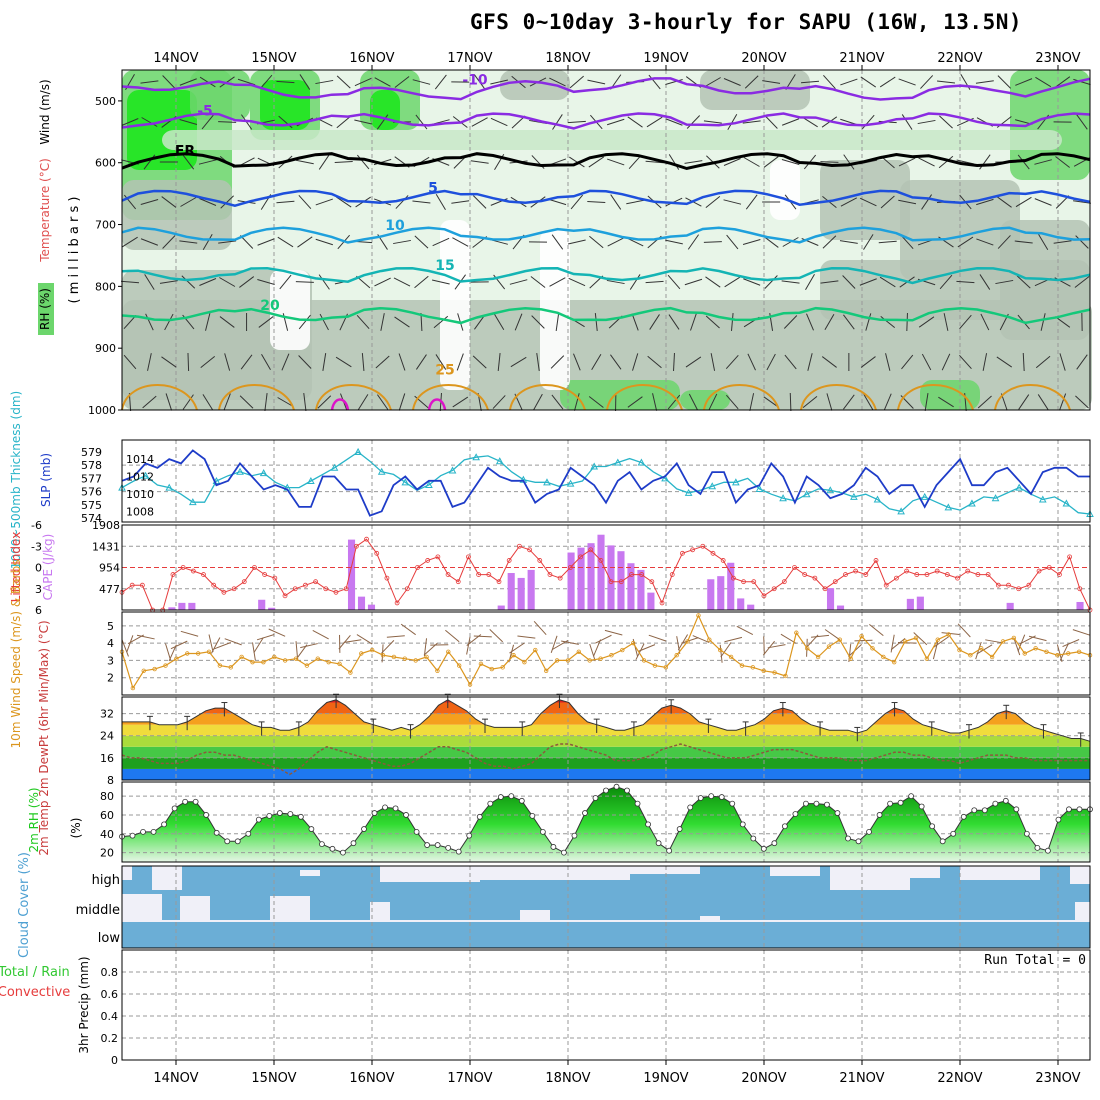 Image resolution: width=1100 pixels, height=1100 pixels. I want to click on y-label-wind: Wind (m/s), so click(45, 111).